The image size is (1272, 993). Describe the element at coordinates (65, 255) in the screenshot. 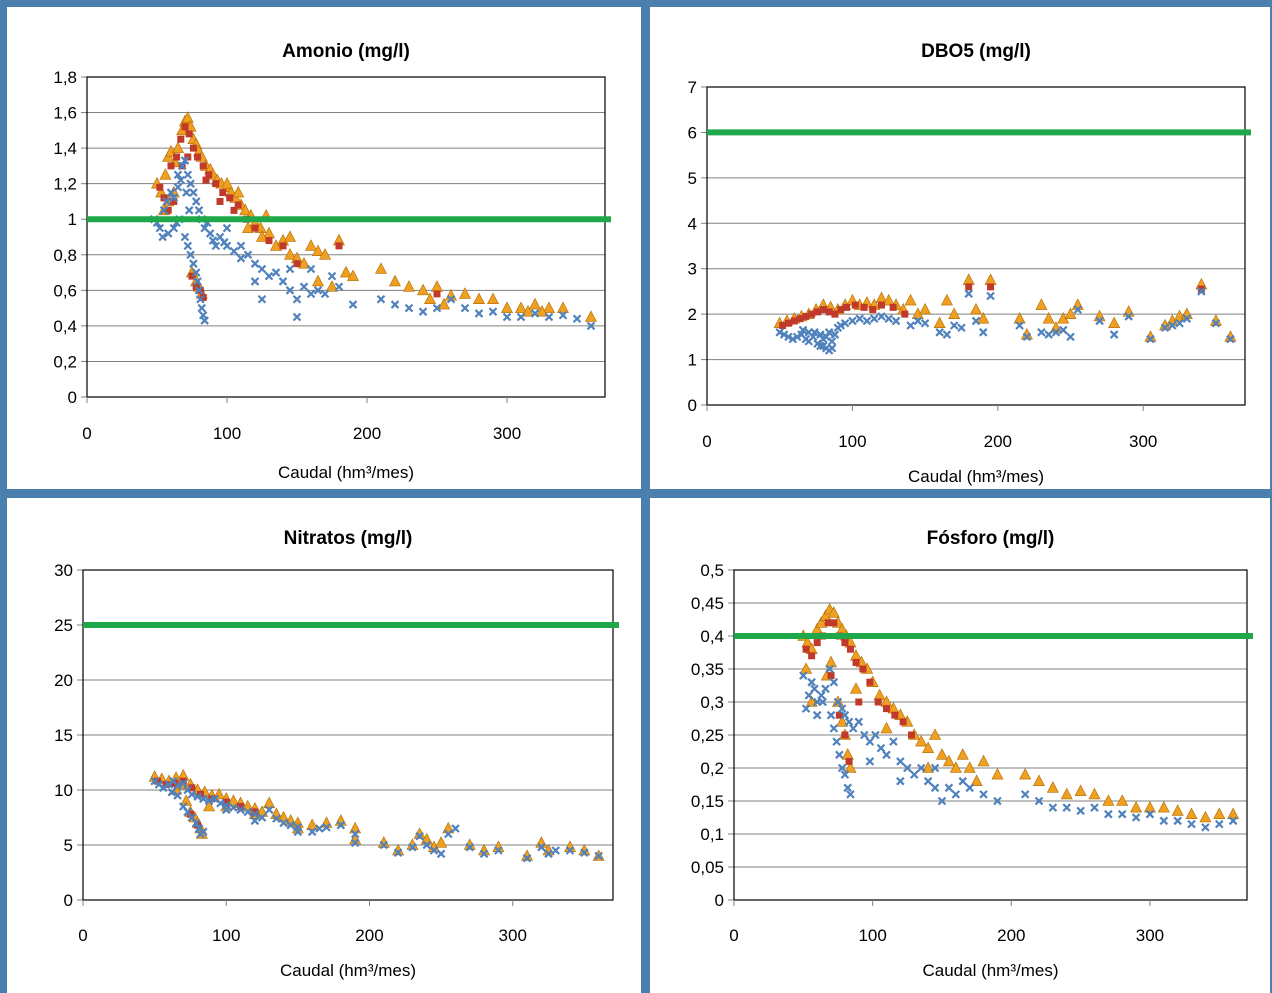

I see `y-tick-label: 0,8` at that location.